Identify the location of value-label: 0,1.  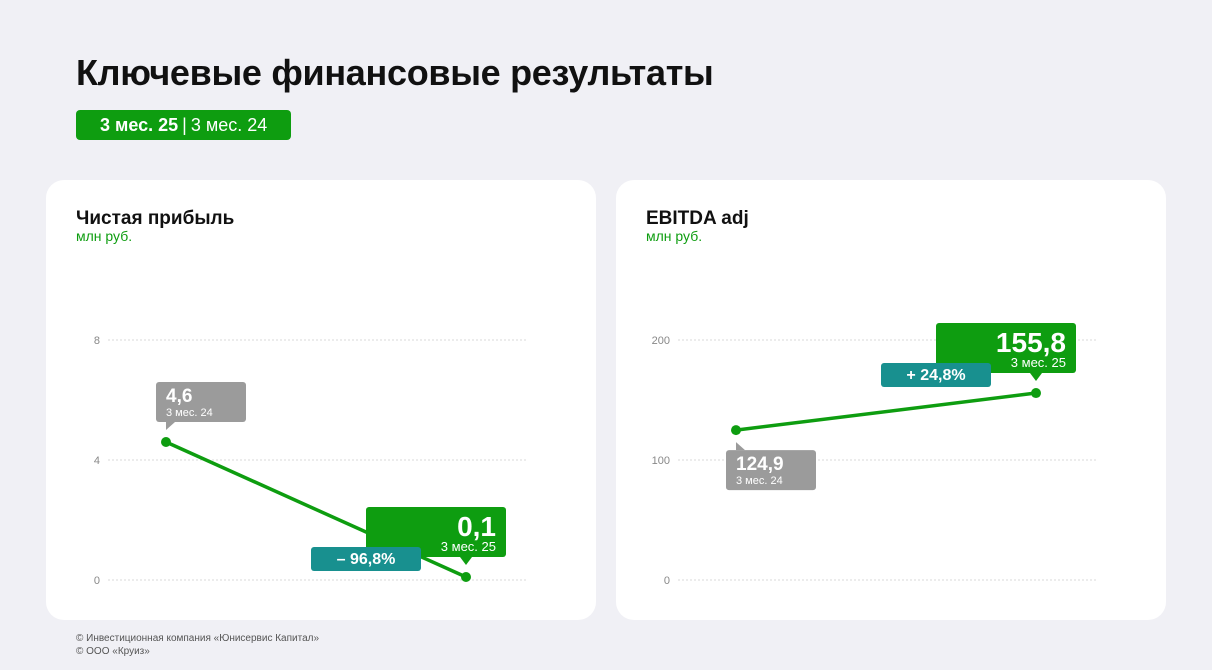
(476, 526).